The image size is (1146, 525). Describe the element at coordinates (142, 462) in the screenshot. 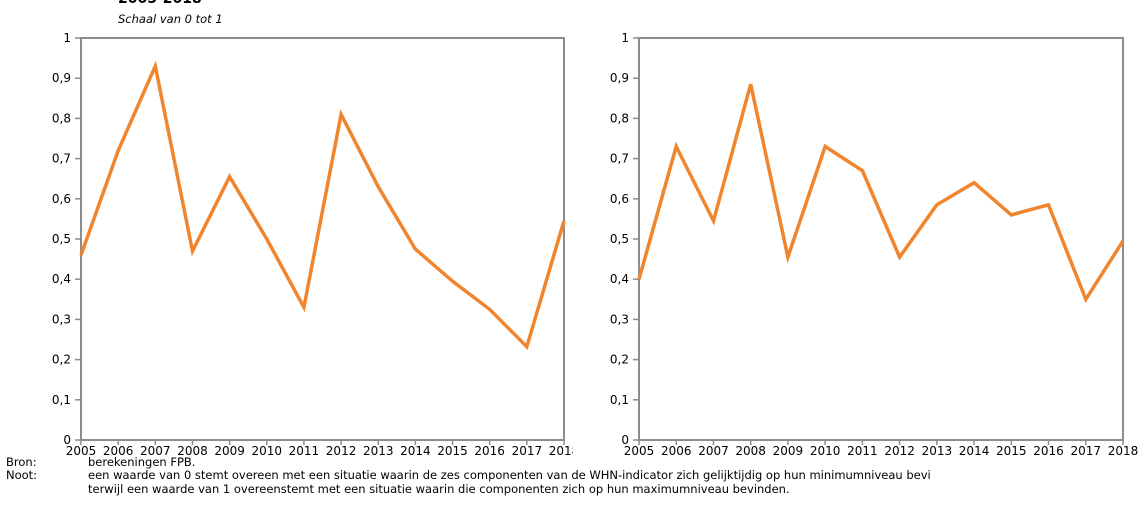

I see `source-text: berekeningen FPB.` at that location.